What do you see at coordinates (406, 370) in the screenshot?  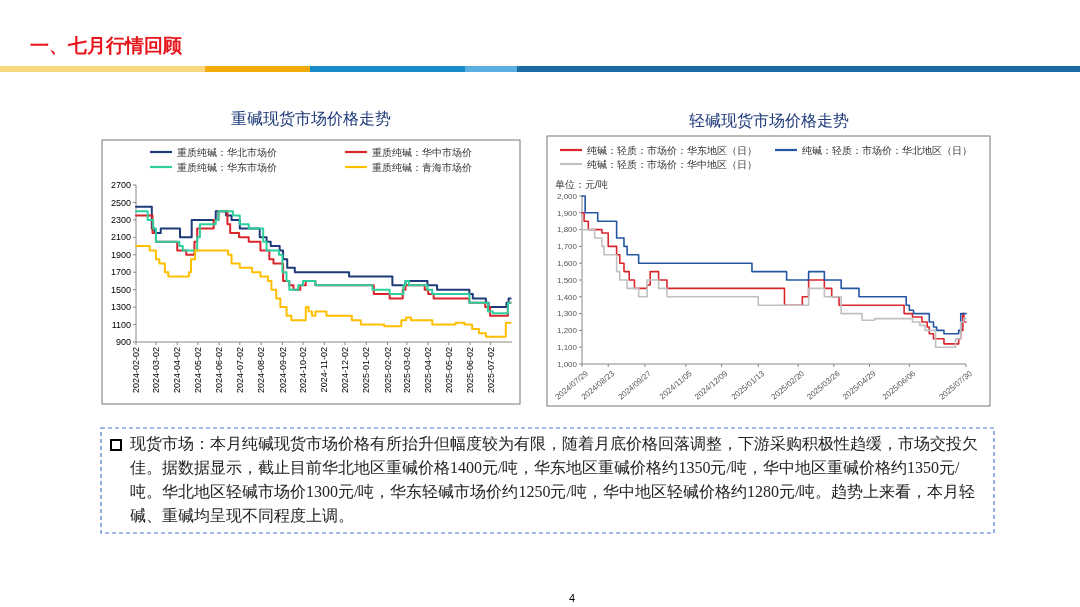 I see `x-tick-label: 2025-03-02` at bounding box center [406, 370].